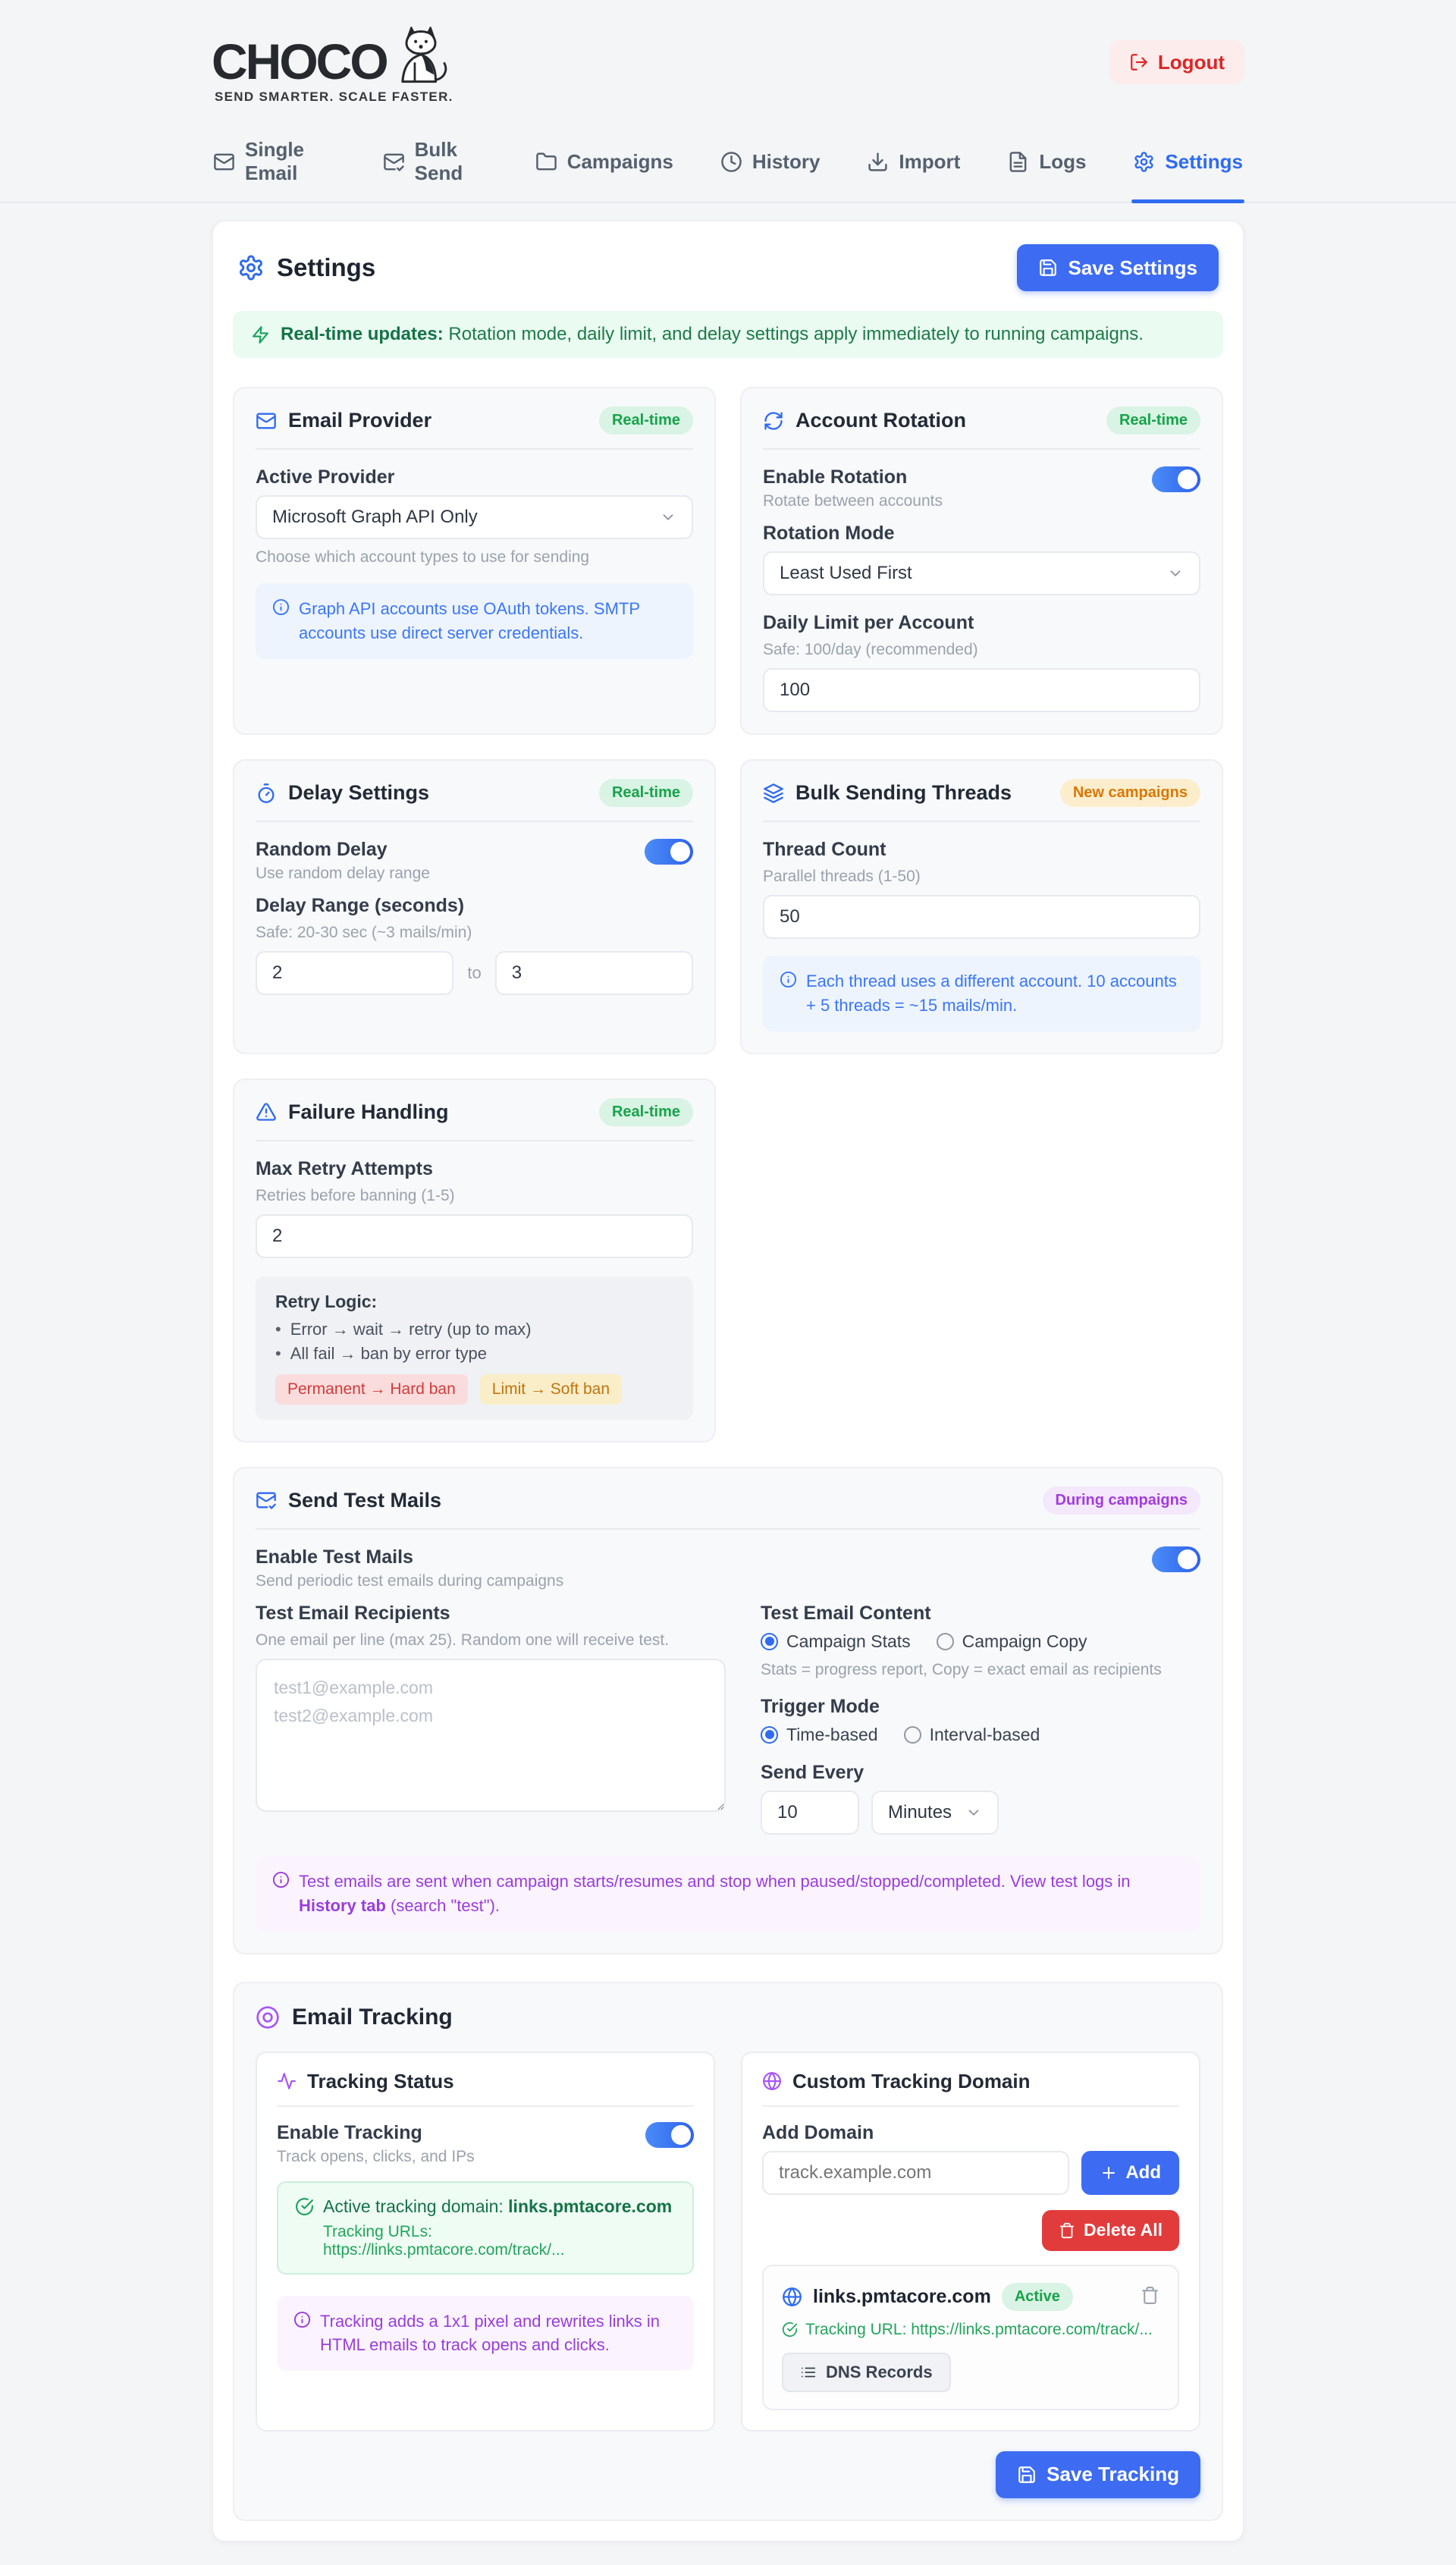 The width and height of the screenshot is (1456, 2565). What do you see at coordinates (435, 163) in the screenshot?
I see `tab-bulk-send: Bulk Send` at bounding box center [435, 163].